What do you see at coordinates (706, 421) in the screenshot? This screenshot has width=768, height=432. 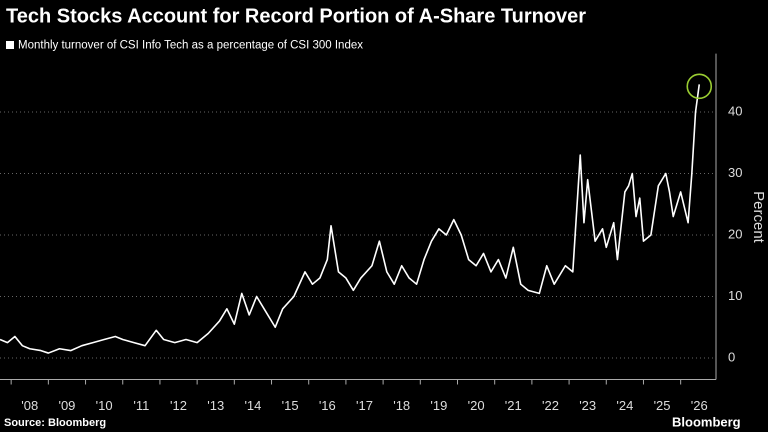 I see `logo: Bloomberg` at bounding box center [706, 421].